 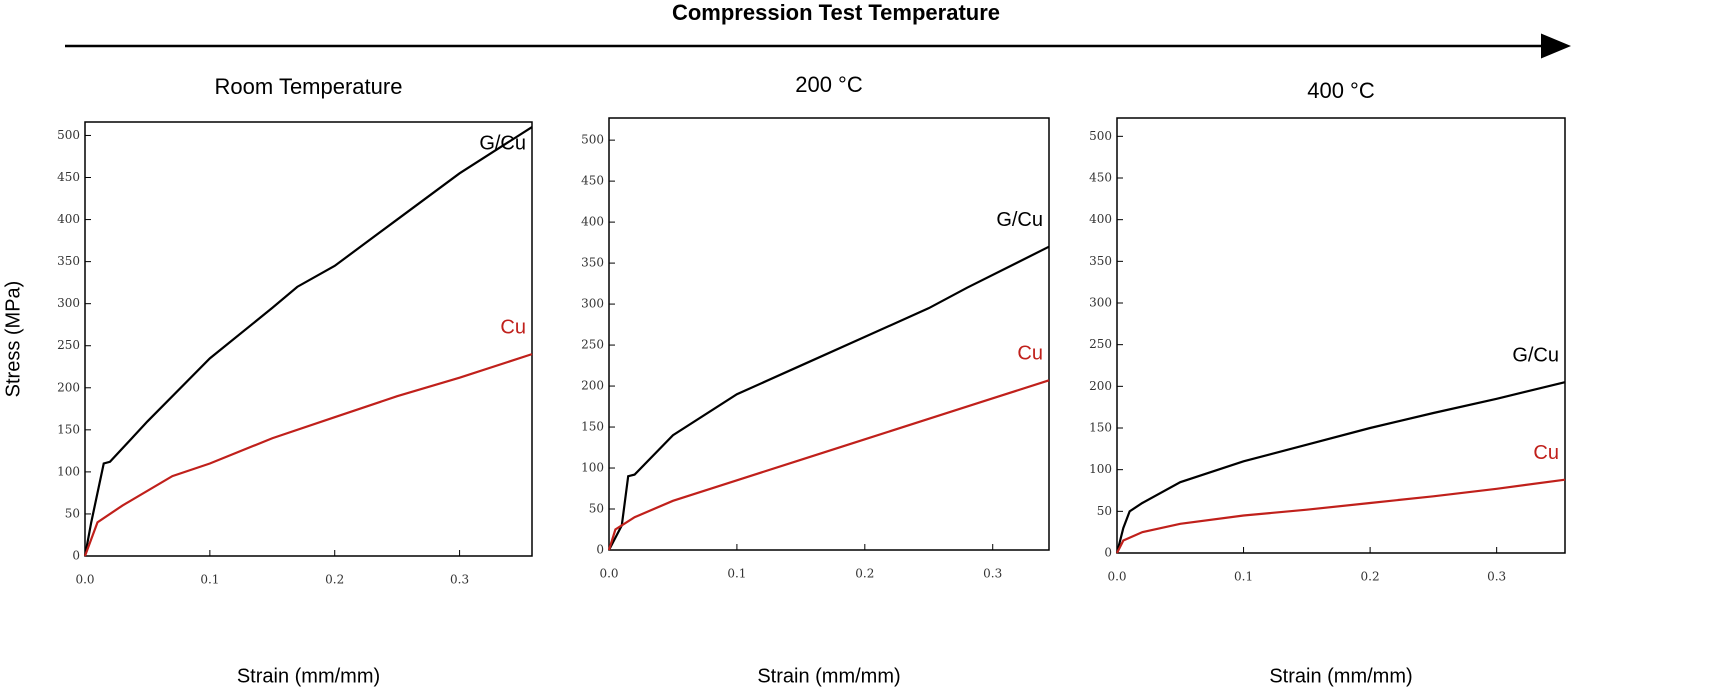 What do you see at coordinates (829, 84) in the screenshot?
I see `panel-title: 200 °C` at bounding box center [829, 84].